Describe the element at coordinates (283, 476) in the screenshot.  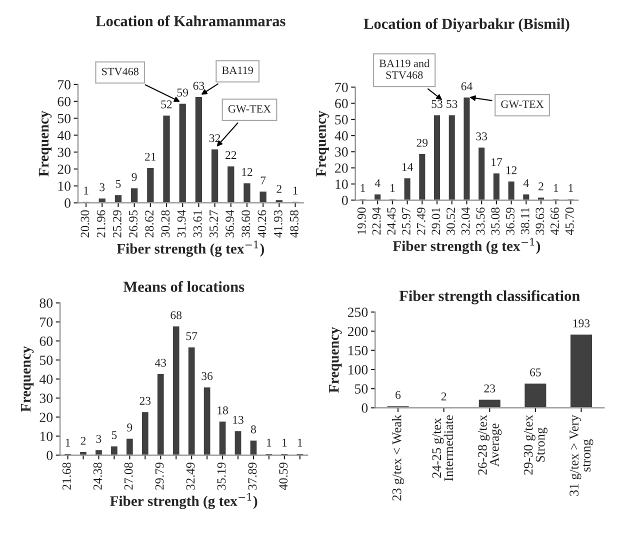
I see `x-tick-label: 40.59` at that location.